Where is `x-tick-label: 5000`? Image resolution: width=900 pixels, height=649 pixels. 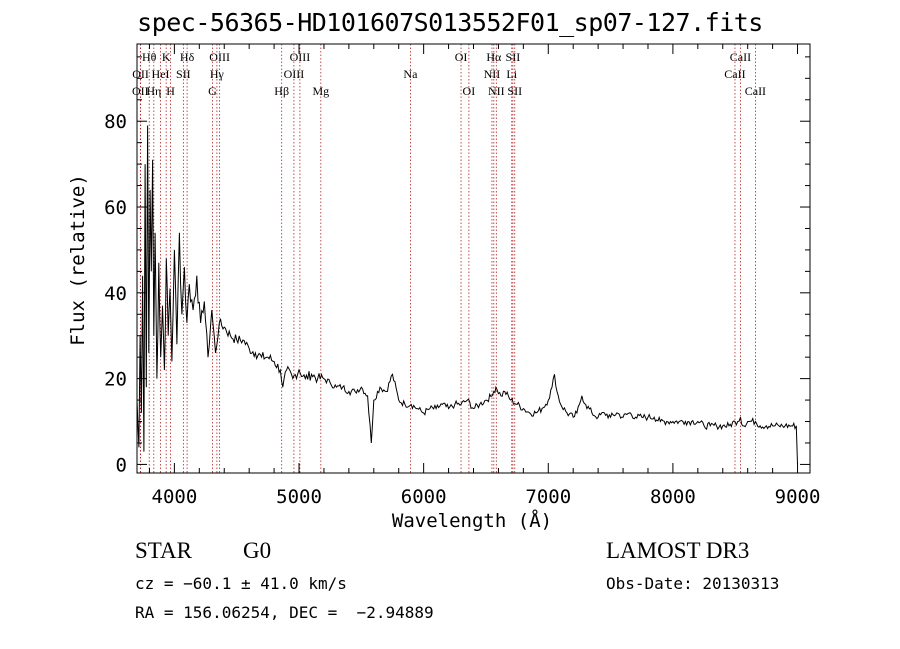 x-tick-label: 5000 is located at coordinates (299, 497).